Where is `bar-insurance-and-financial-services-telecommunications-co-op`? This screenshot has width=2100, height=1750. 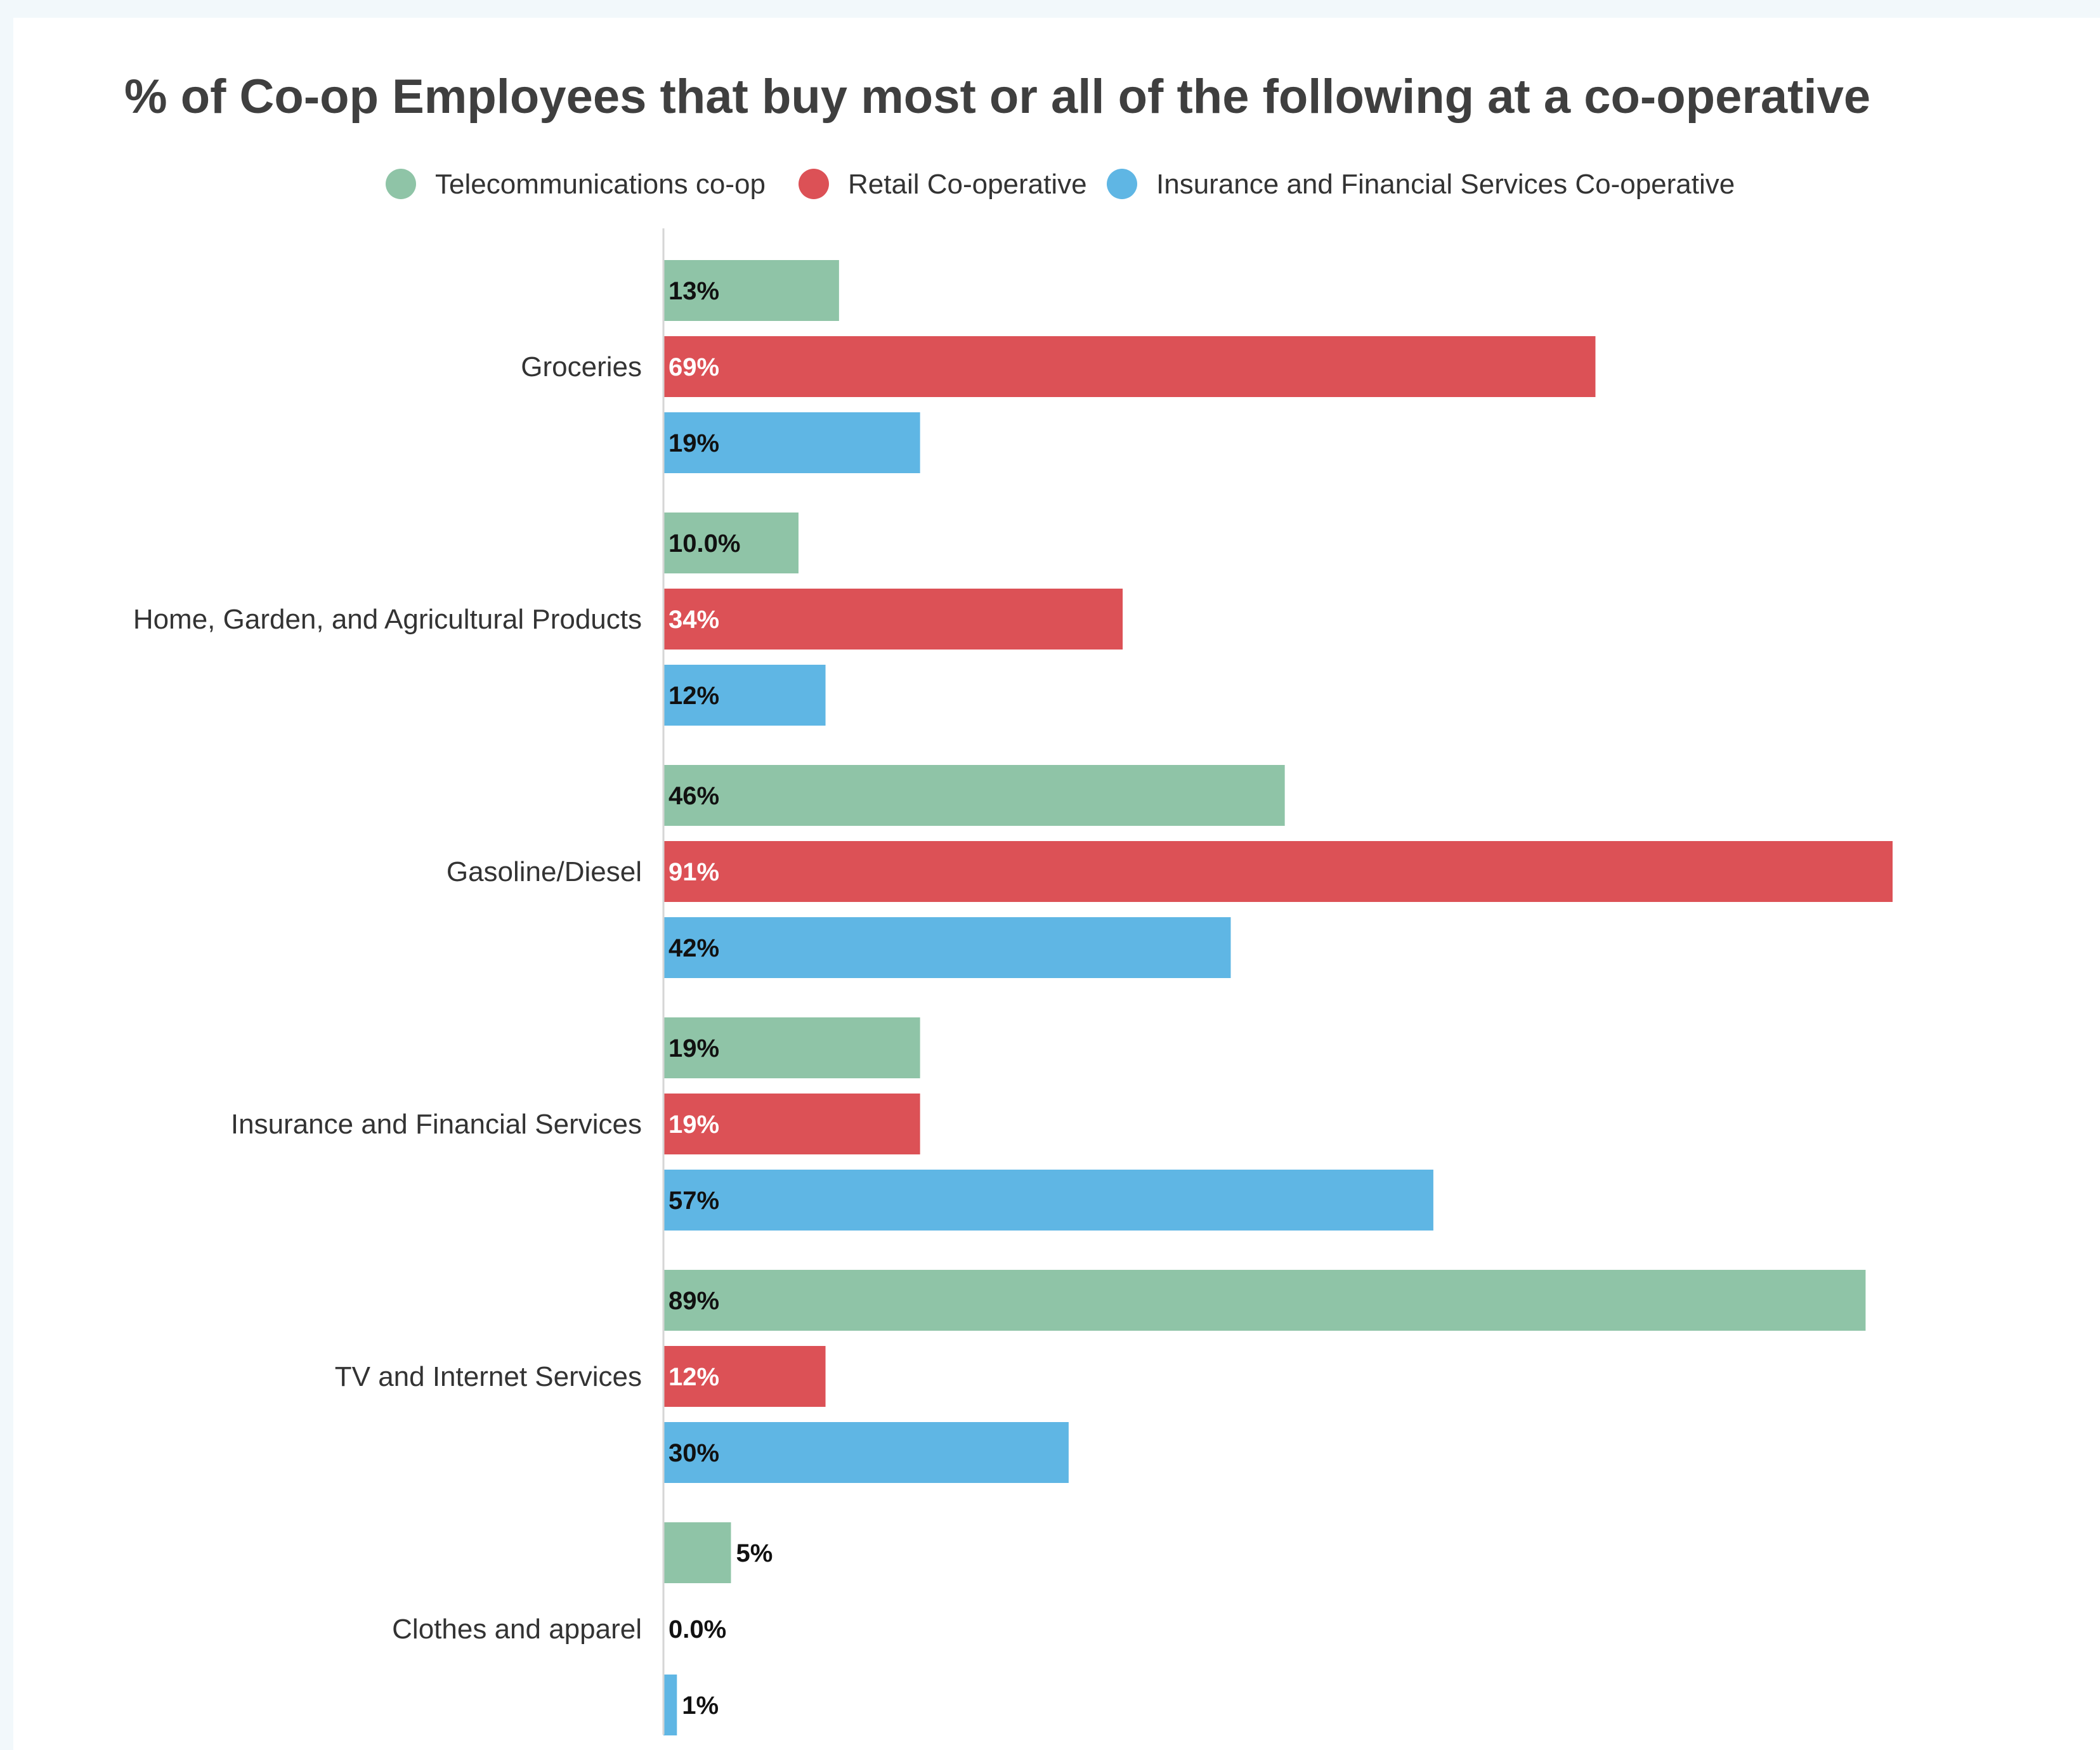
bar-insurance-and-financial-services-telecommunications-co-op is located at coordinates (791, 1047).